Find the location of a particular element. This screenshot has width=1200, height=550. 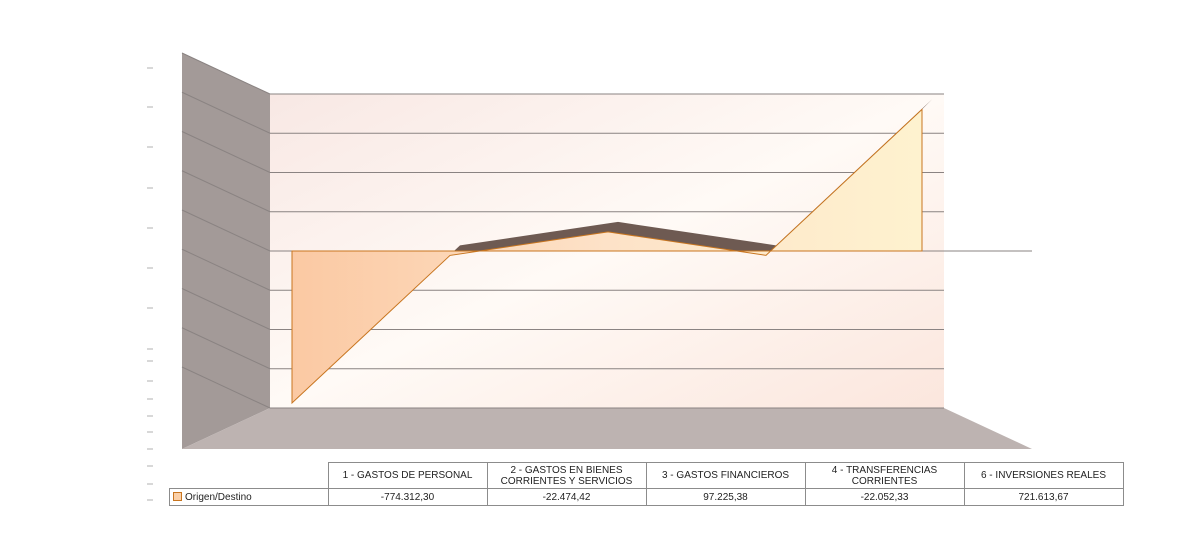

data-label-1: -774.312,30 is located at coordinates (407, 497).